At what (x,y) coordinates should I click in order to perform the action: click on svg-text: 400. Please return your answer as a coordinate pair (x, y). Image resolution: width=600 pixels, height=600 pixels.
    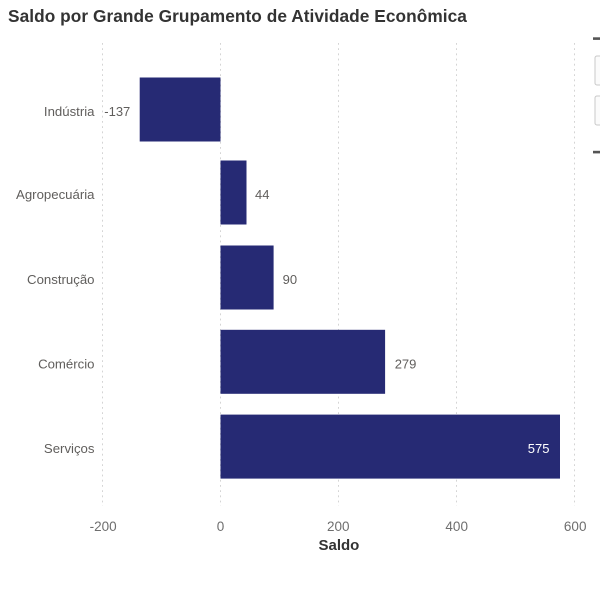
    Looking at the image, I should click on (456, 526).